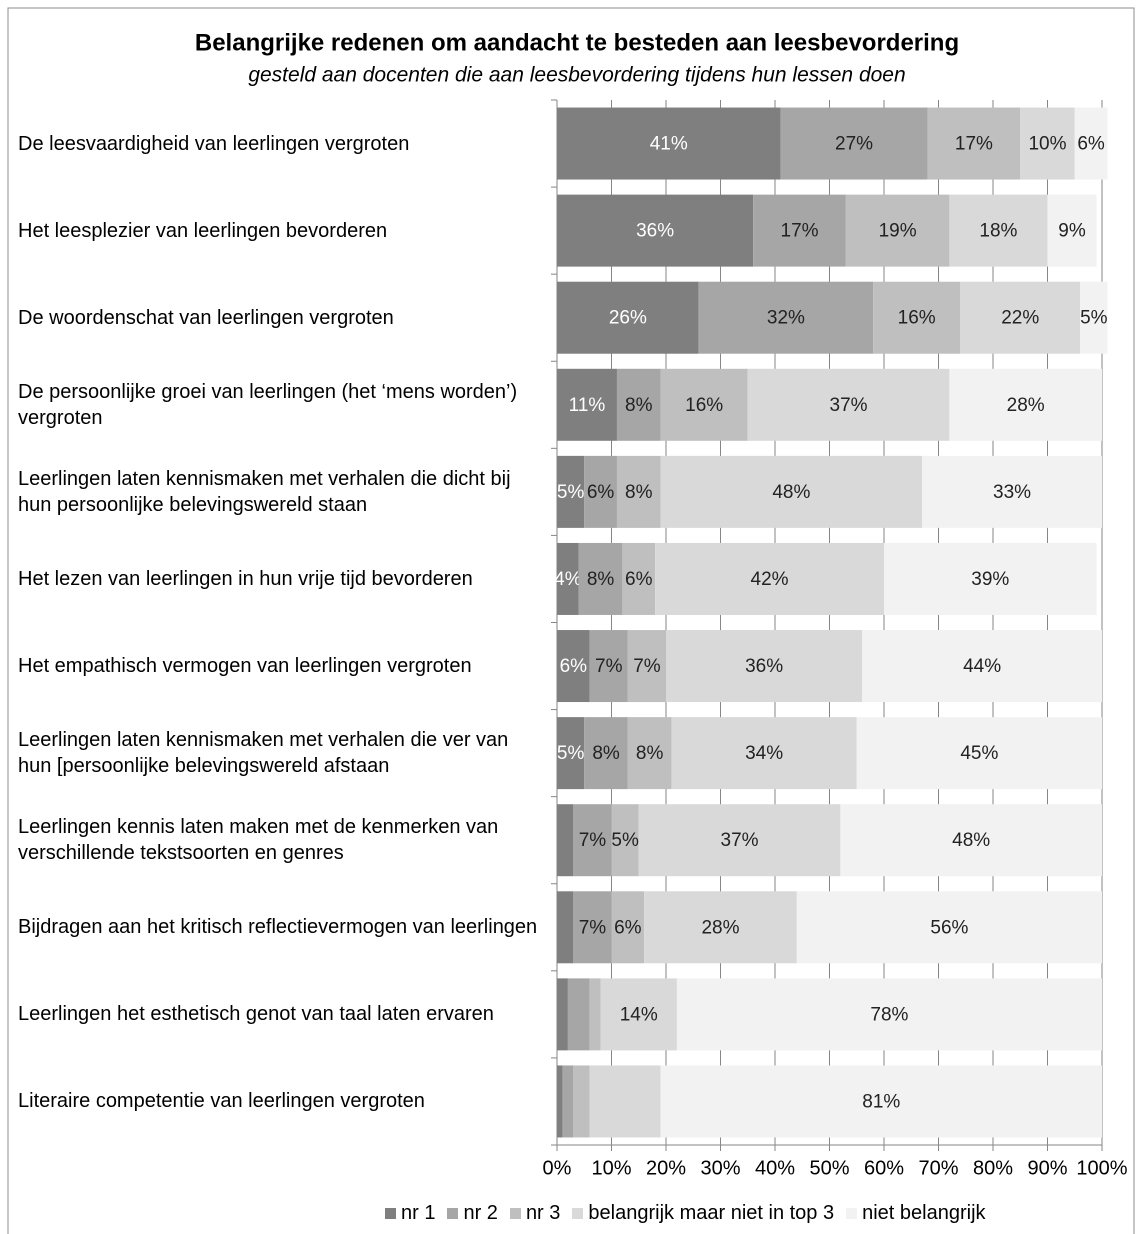  Describe the element at coordinates (703, 1213) in the screenshot. I see `legend-item: belangrijk maar niet in top 3` at that location.